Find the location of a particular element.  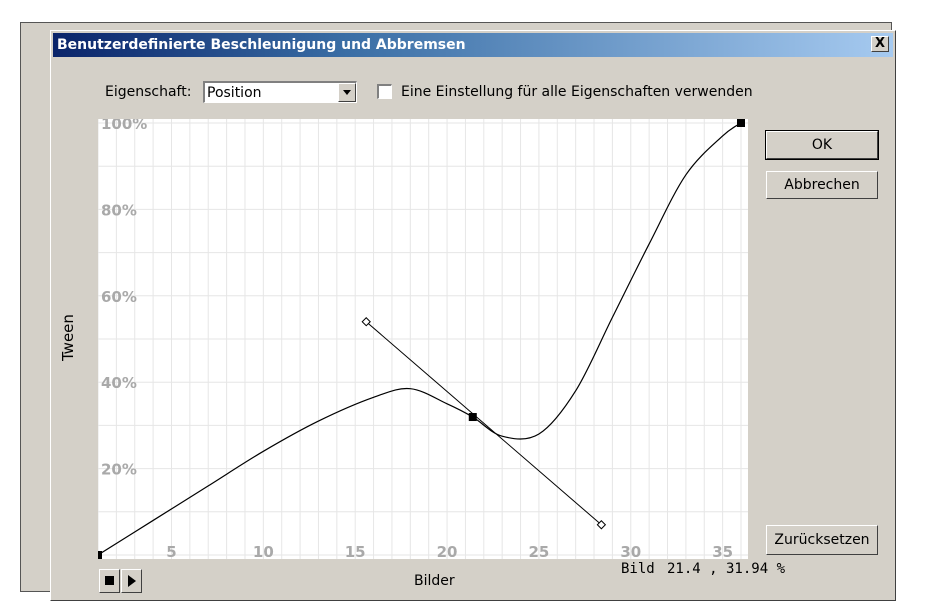

x-tick-label: 35 is located at coordinates (722, 551).